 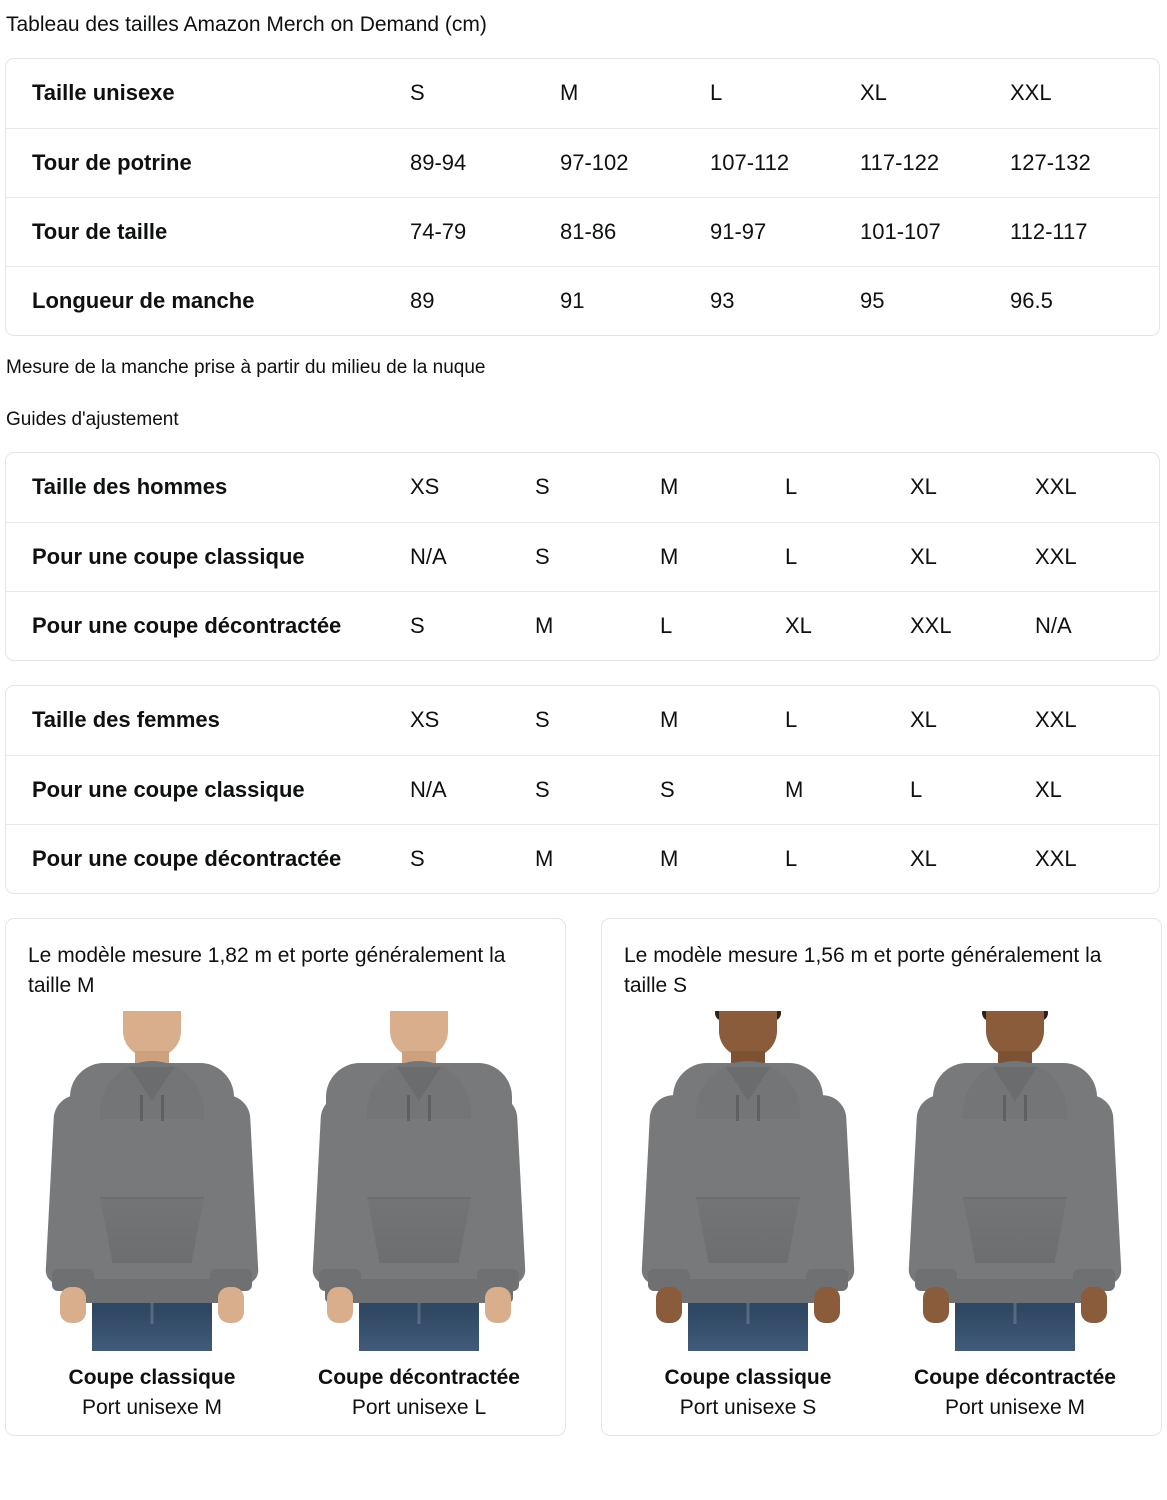 I want to click on mens-relaxed-s: M, so click(x=597, y=625).